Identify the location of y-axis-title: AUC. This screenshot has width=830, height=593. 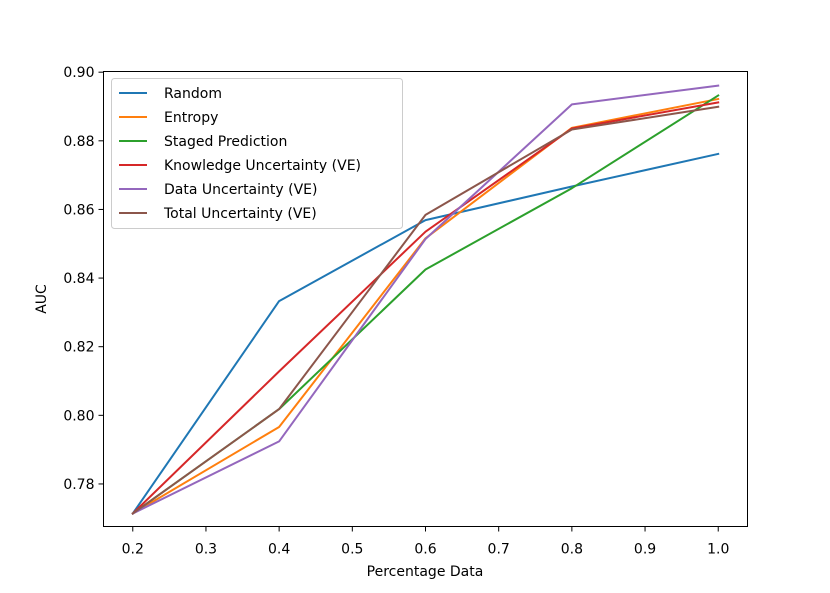
(42, 299).